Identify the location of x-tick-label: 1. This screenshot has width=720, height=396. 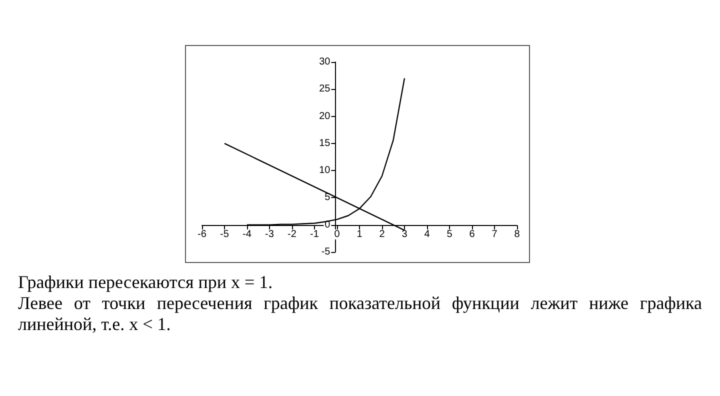
(359, 234).